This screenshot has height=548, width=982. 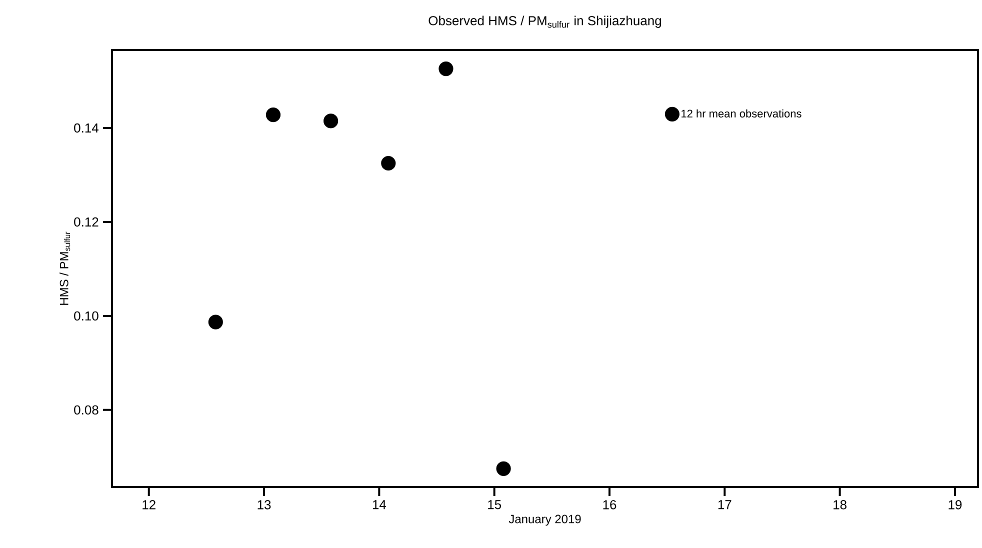 I want to click on x-tick-label: 19, so click(x=955, y=505).